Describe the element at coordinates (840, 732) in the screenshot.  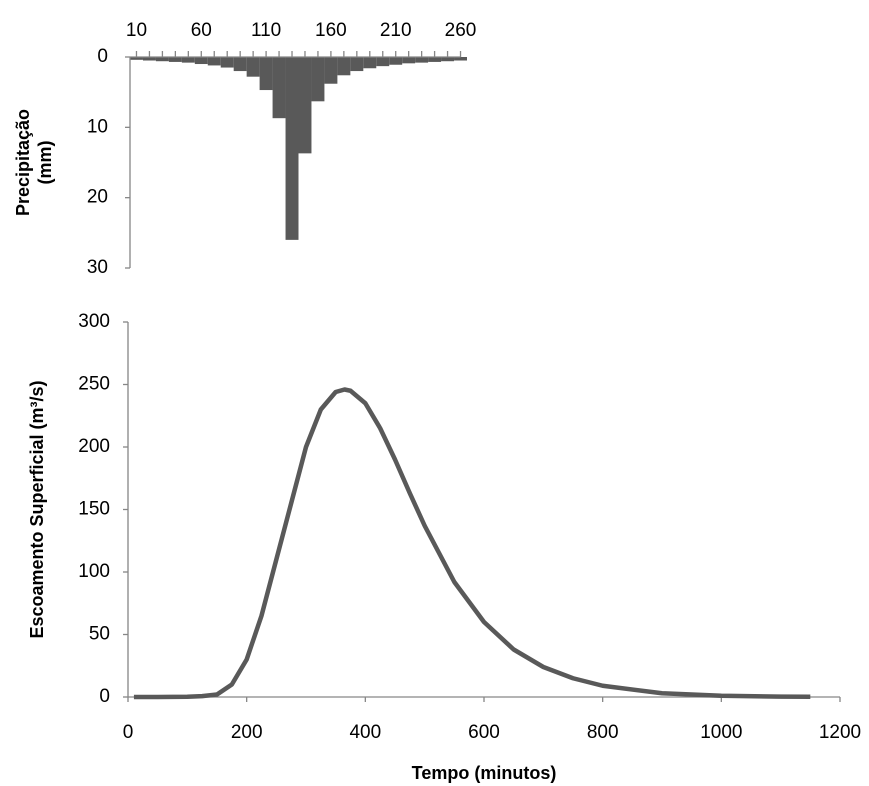
I see `x-tick-label: 1200` at that location.